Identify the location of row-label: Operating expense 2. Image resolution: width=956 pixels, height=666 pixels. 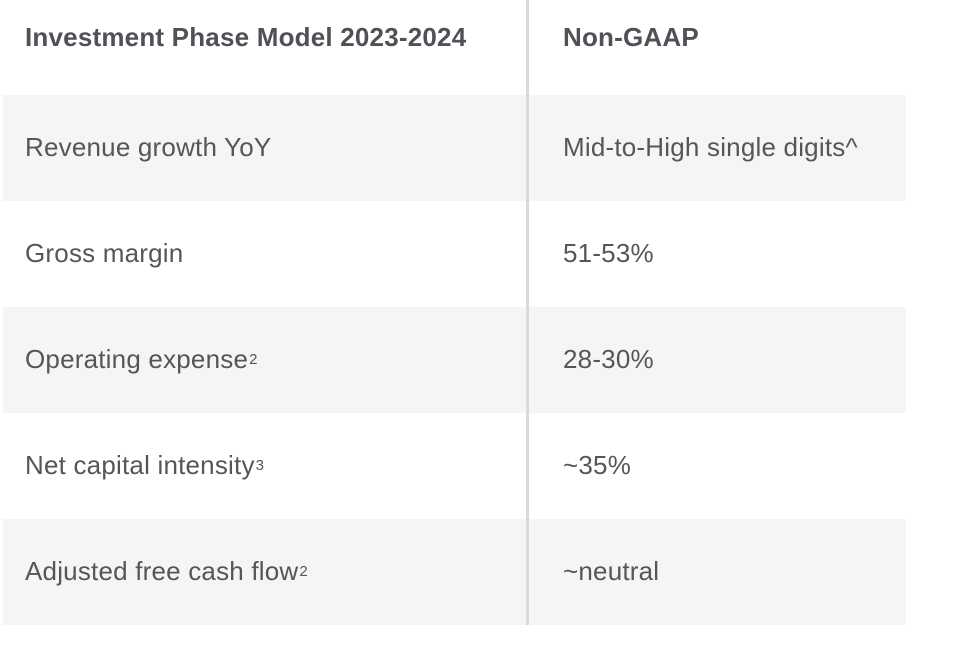
(141, 359).